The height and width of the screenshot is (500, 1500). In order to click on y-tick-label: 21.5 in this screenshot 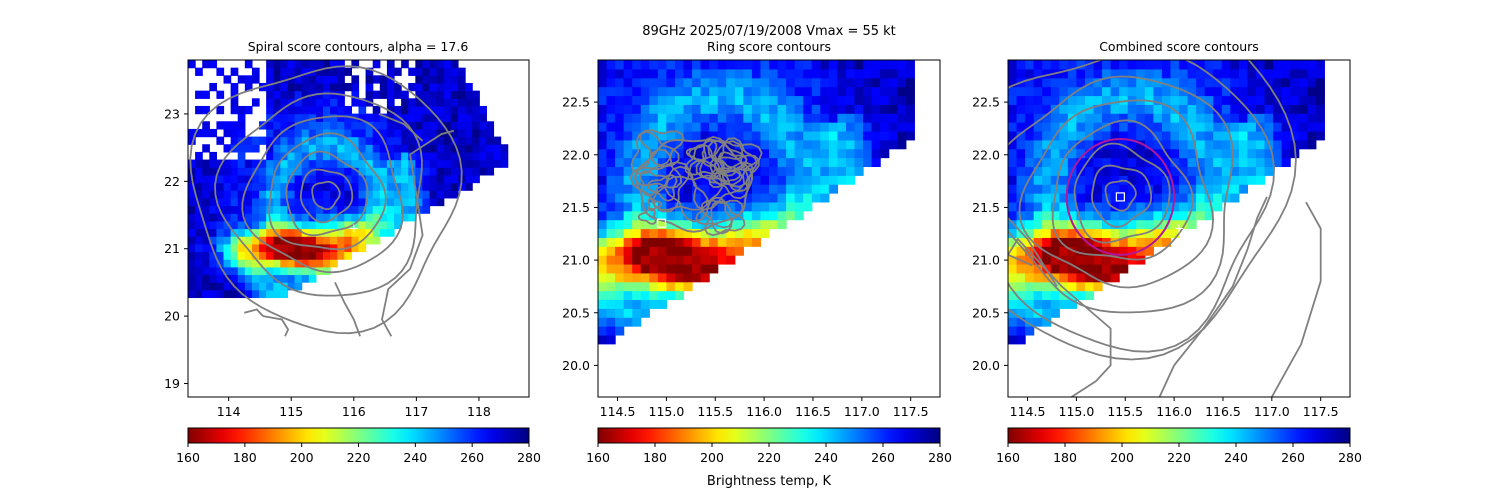, I will do `click(576, 207)`.